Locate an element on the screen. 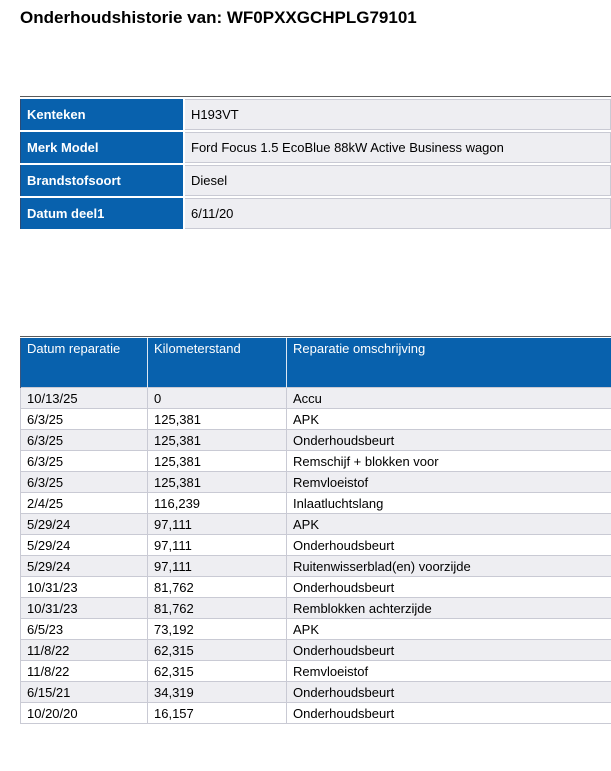 The width and height of the screenshot is (611, 771). vehicle-info-value: 6/11/20 is located at coordinates (398, 213).